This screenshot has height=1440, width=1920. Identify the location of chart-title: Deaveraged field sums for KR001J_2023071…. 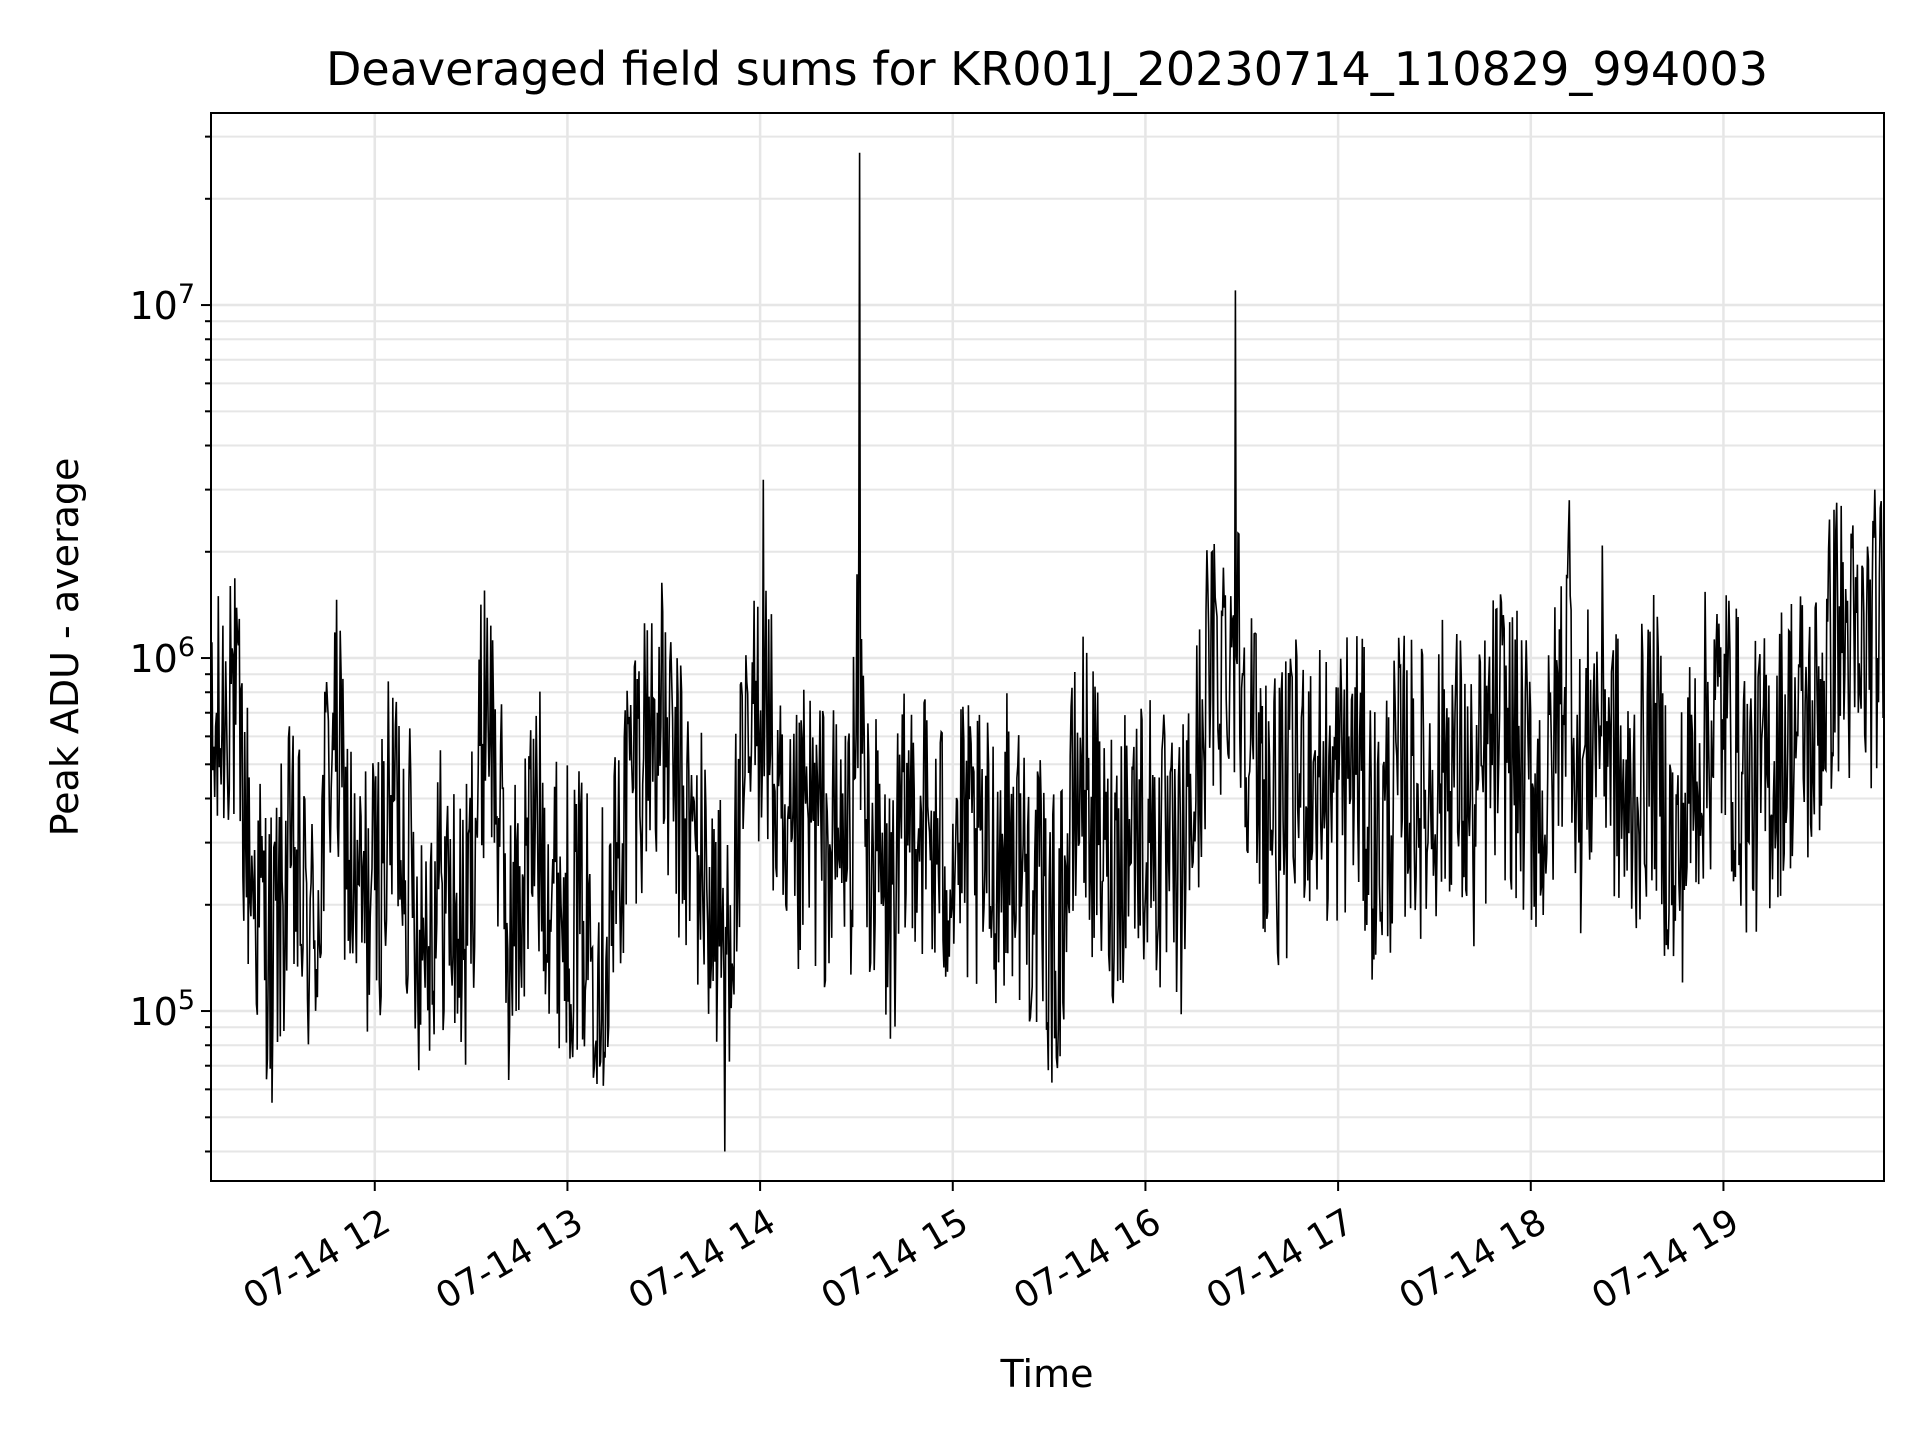
(1047, 69).